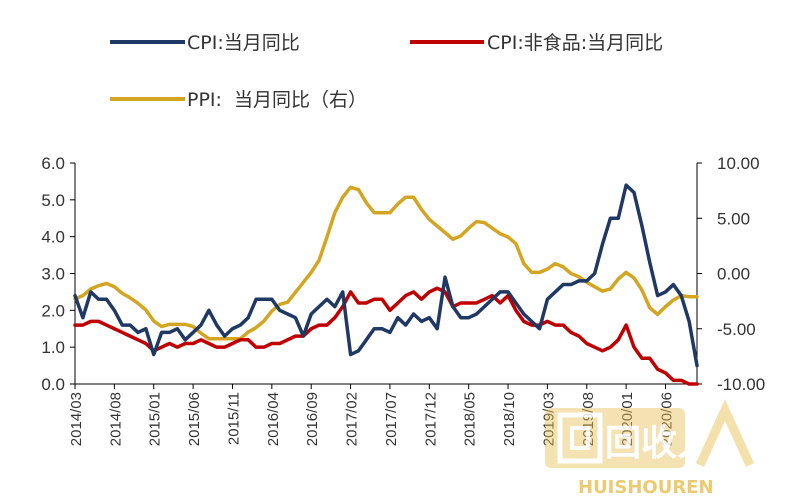  What do you see at coordinates (155, 419) in the screenshot?
I see `x-tick-label: 2015/01` at bounding box center [155, 419].